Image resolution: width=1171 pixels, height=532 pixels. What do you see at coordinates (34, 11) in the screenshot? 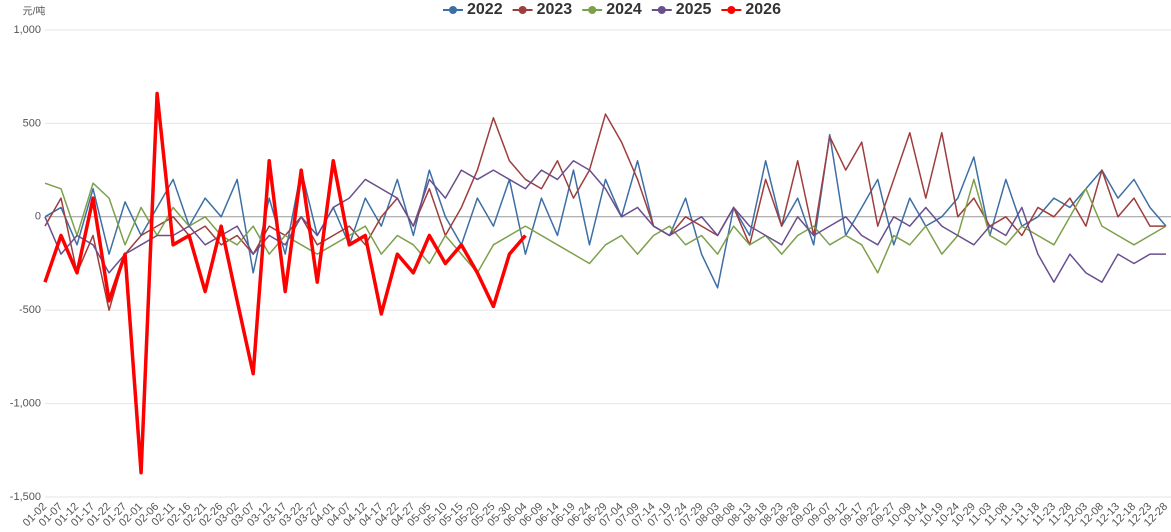
I see `y-axis-label: 元/吨` at bounding box center [34, 11].